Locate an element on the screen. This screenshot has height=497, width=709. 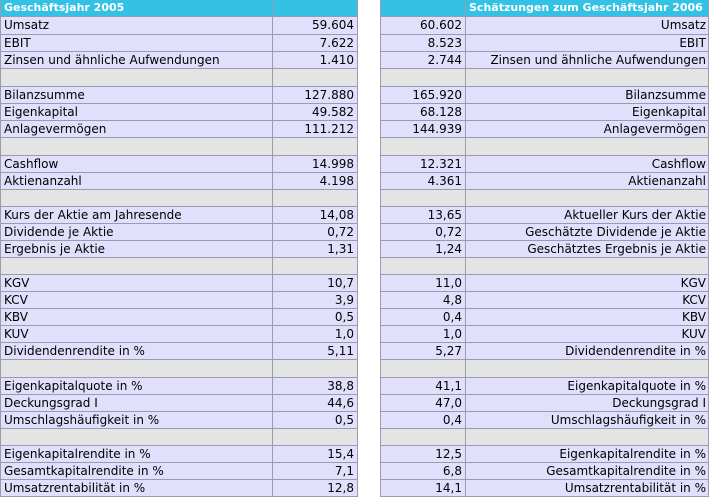
label-cell: Kurs der Aktie am Jahresende is located at coordinates (136, 215).